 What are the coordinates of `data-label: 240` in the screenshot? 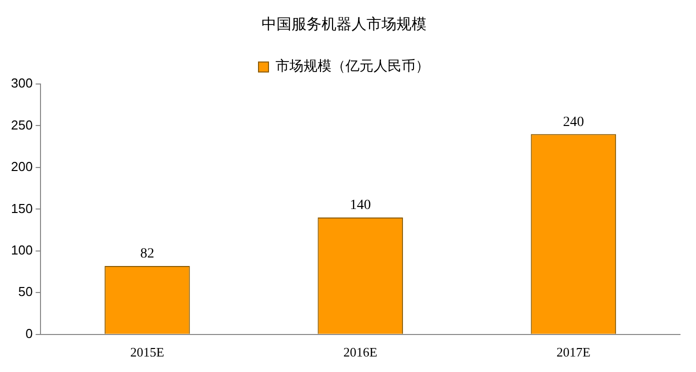 It's located at (573, 122).